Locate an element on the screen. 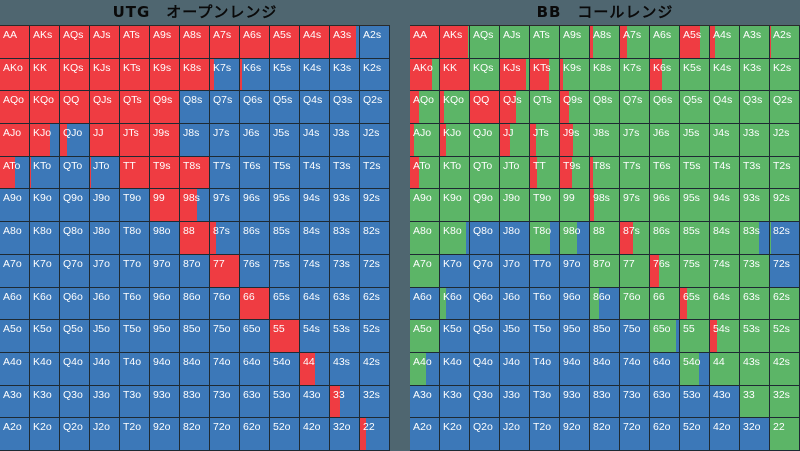 This screenshot has height=451, width=800. utg-hand-cell-62o: 62o is located at coordinates (255, 434).